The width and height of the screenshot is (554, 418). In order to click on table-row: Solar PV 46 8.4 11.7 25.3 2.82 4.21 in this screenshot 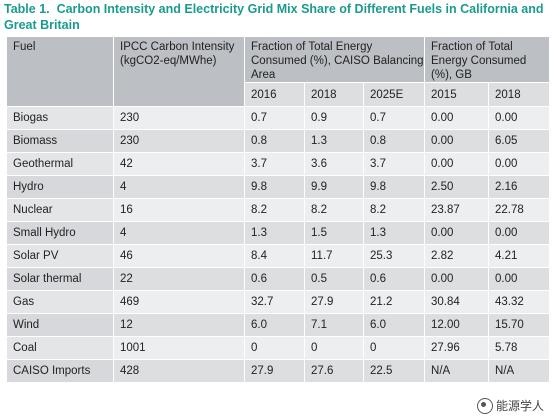, I will do `click(278, 256)`.